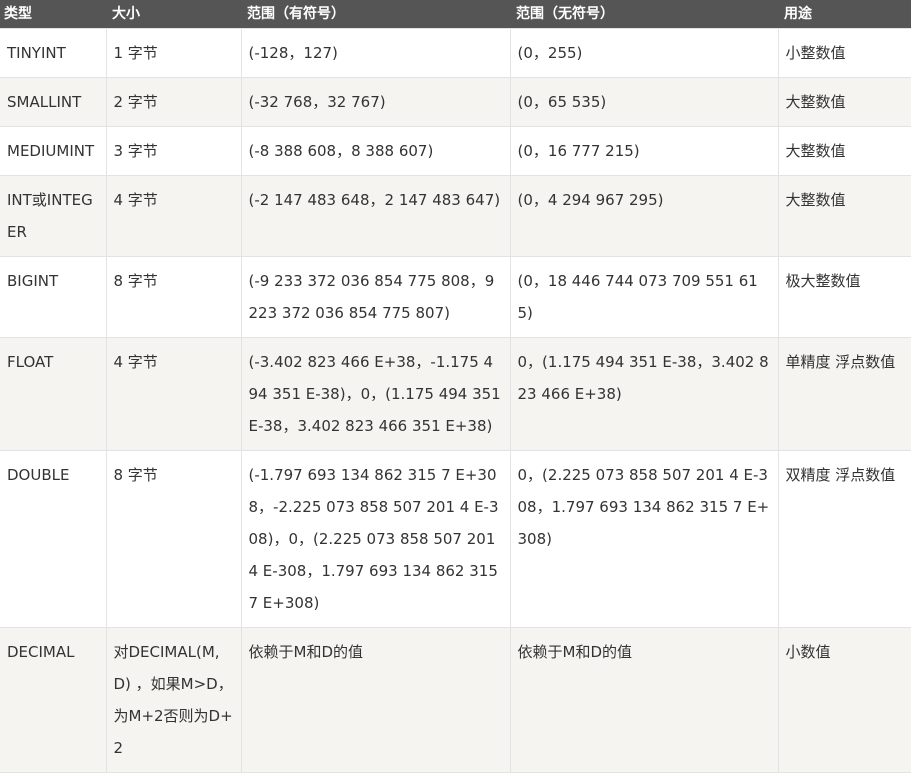  I want to click on cell-unsigned-range: (0，65 535), so click(644, 102).